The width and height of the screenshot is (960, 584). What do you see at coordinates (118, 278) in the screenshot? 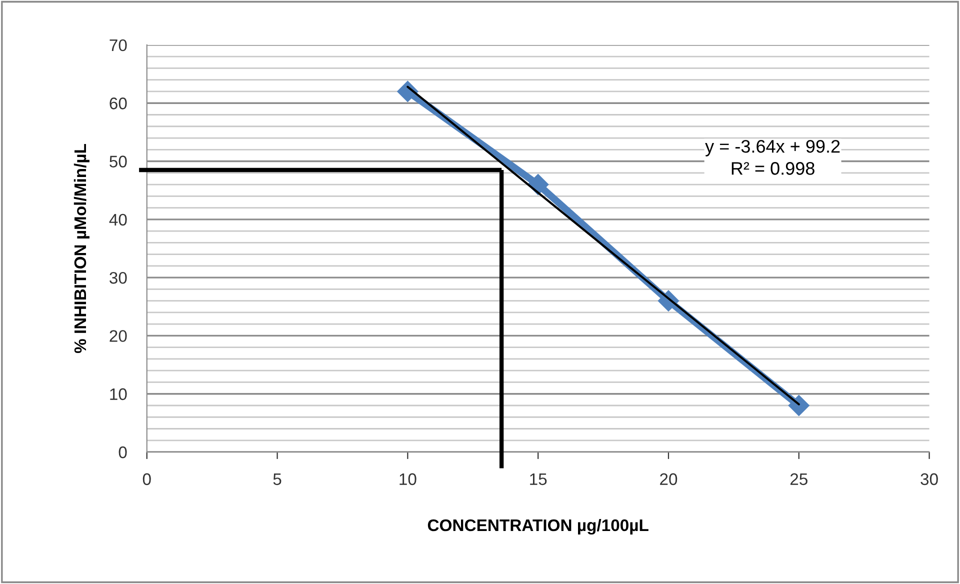
I see `y-tick-label: 30` at bounding box center [118, 278].